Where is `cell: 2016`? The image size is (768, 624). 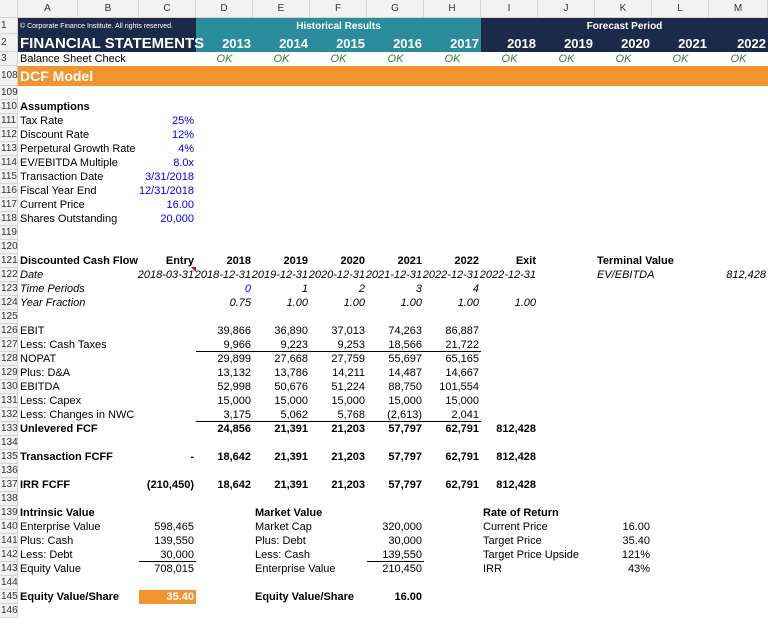 cell: 2016 is located at coordinates (407, 43).